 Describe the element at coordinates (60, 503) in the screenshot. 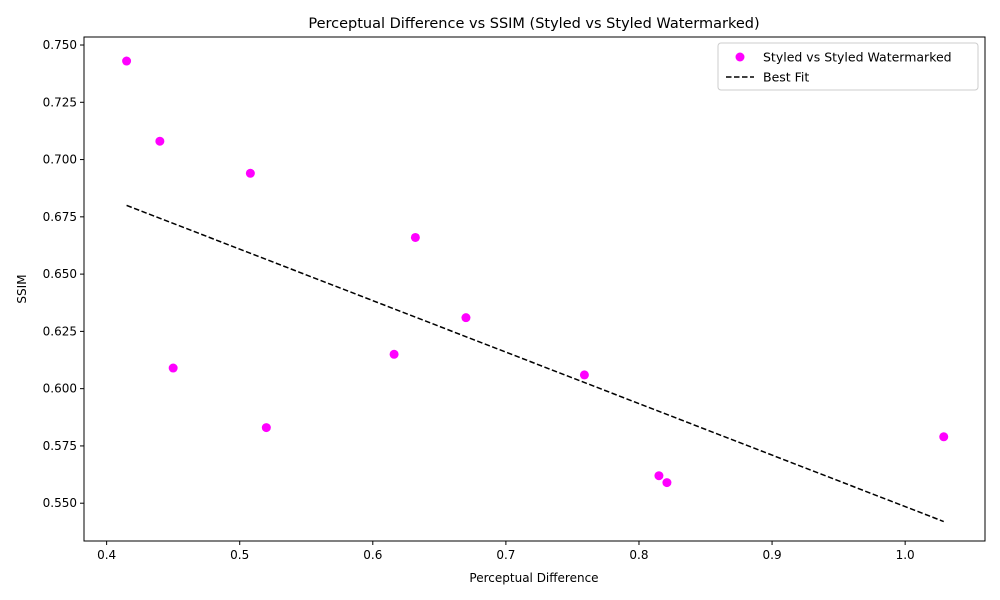

I see `y-tick-label: 0.550` at that location.